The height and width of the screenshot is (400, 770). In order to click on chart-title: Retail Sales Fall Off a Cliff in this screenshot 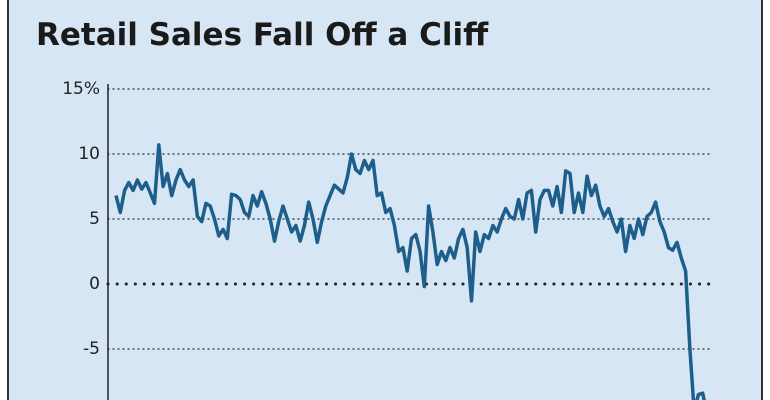, I will do `click(262, 35)`.